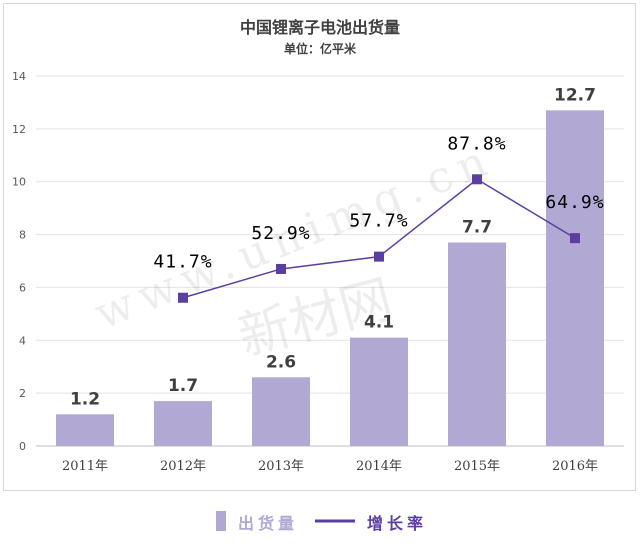 This screenshot has height=551, width=640. What do you see at coordinates (397, 523) in the screenshot?
I see `legend-label-growth: 增长率` at bounding box center [397, 523].